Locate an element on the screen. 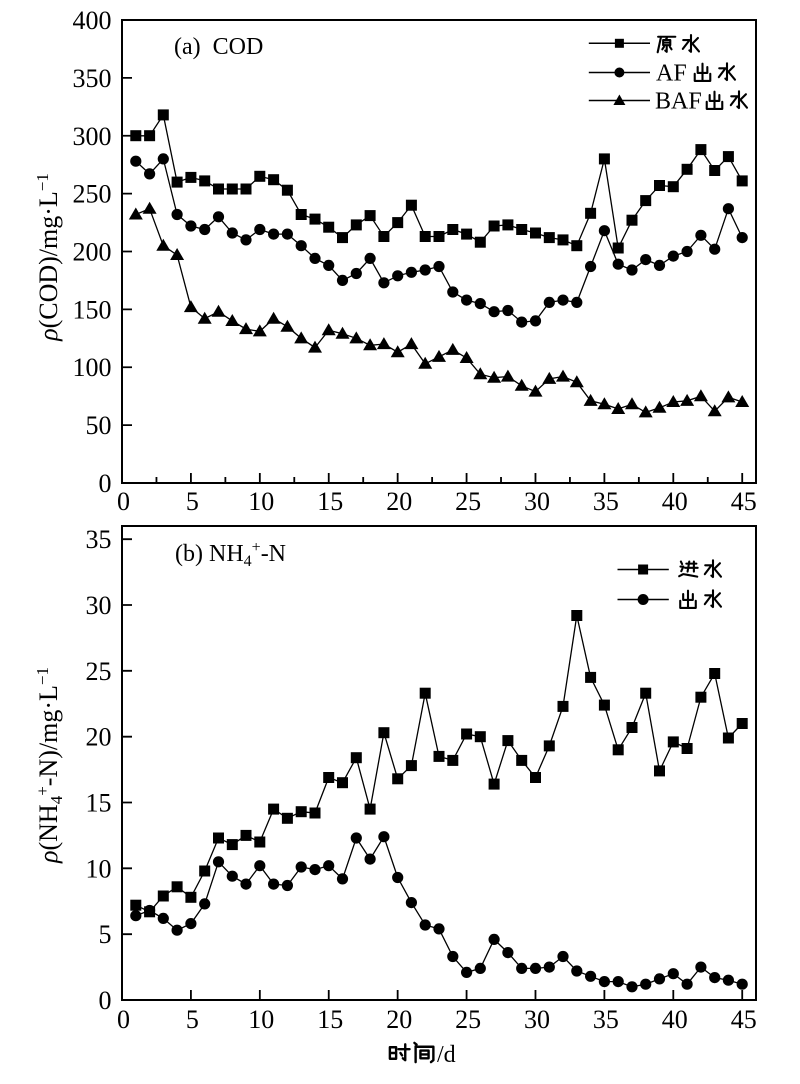 The width and height of the screenshot is (800, 1084). svg-text: 300 is located at coordinates (92, 136).